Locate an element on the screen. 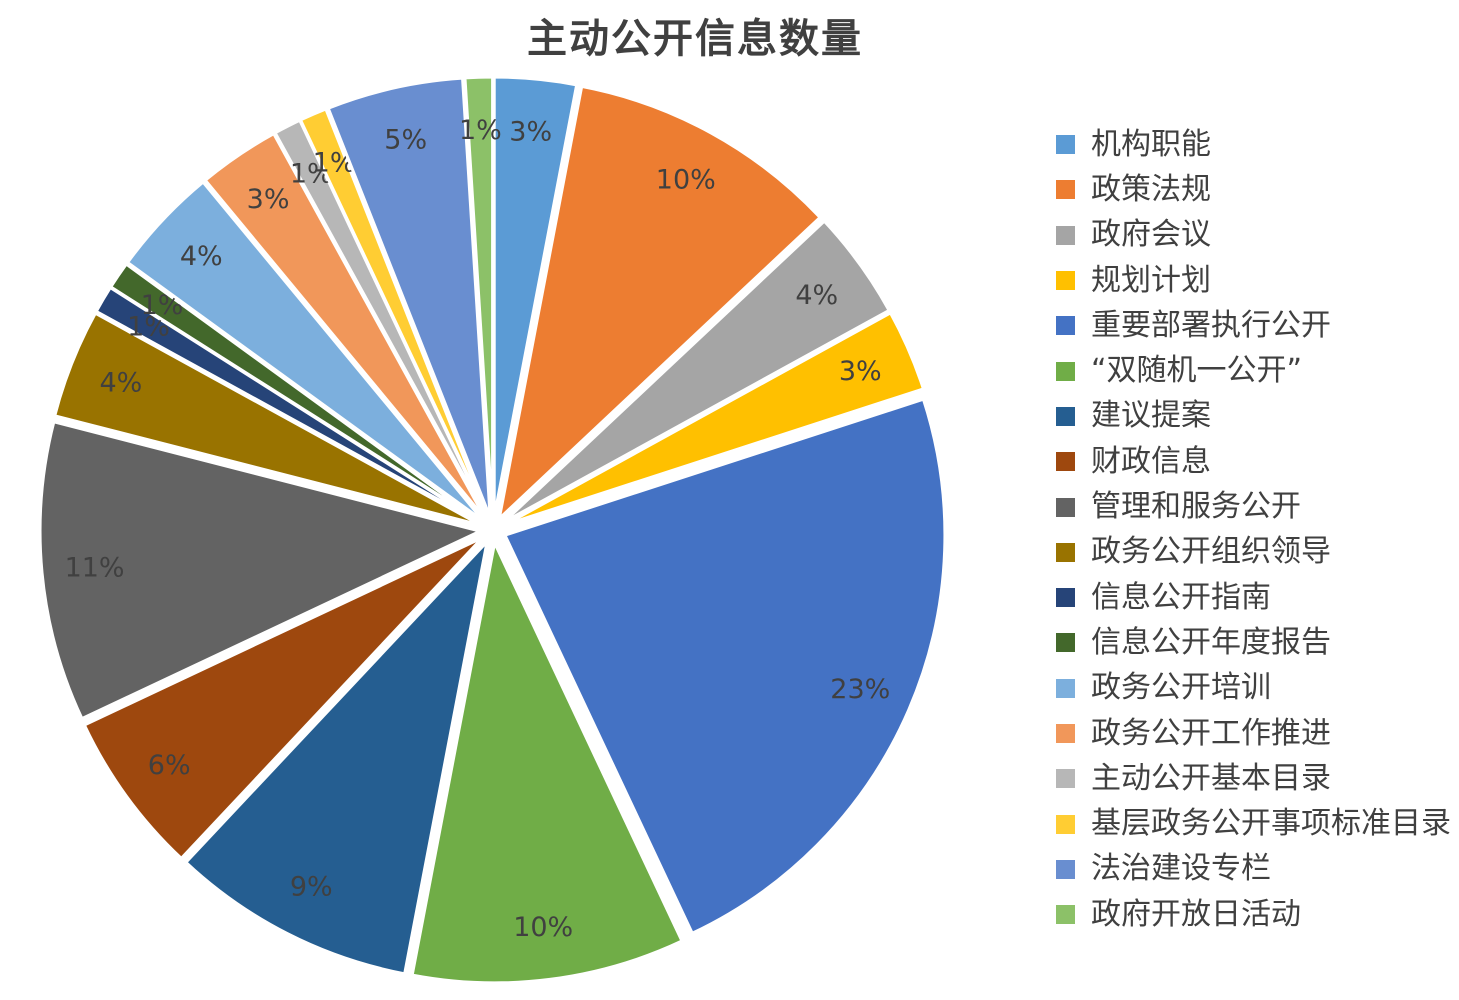 The width and height of the screenshot is (1459, 1000). legend-item: 规划计划 is located at coordinates (1253, 280).